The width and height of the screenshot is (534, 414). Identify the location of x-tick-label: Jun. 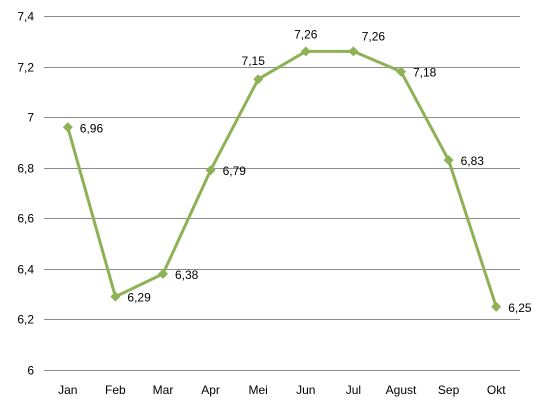
(305, 390).